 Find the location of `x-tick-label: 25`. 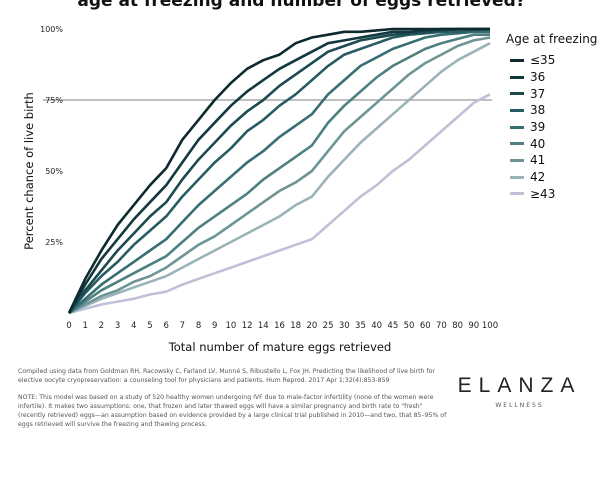

x-tick-label: 25 is located at coordinates (328, 326).